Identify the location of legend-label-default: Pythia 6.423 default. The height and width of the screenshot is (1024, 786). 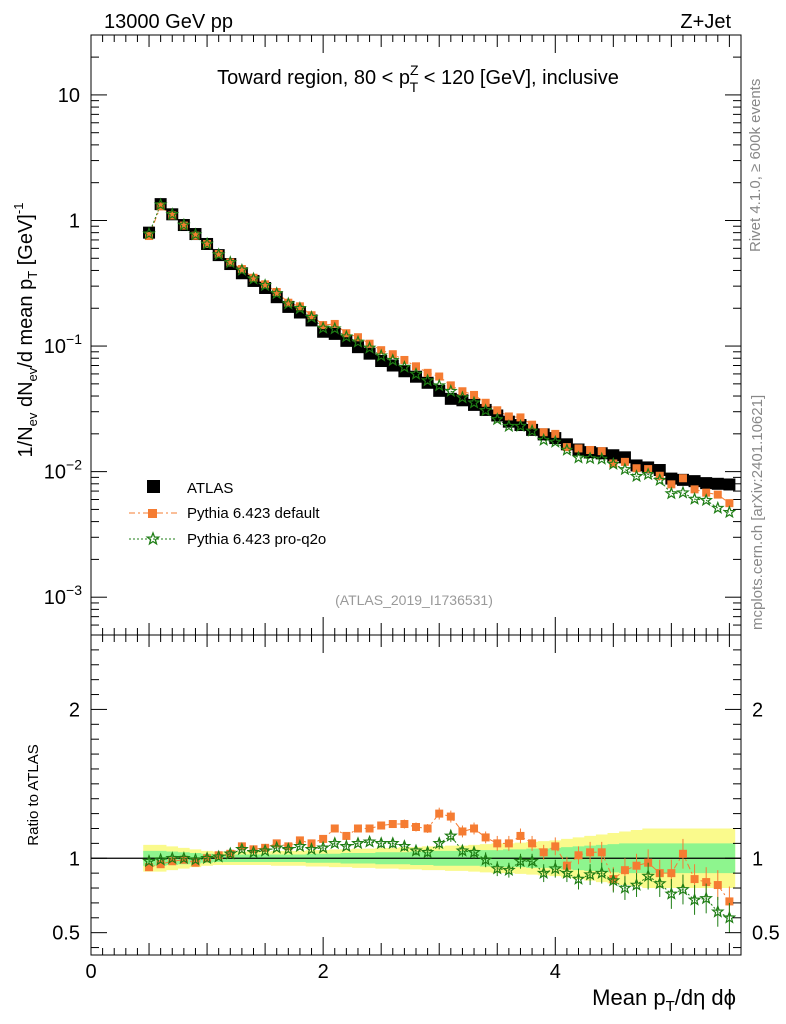
(253, 513).